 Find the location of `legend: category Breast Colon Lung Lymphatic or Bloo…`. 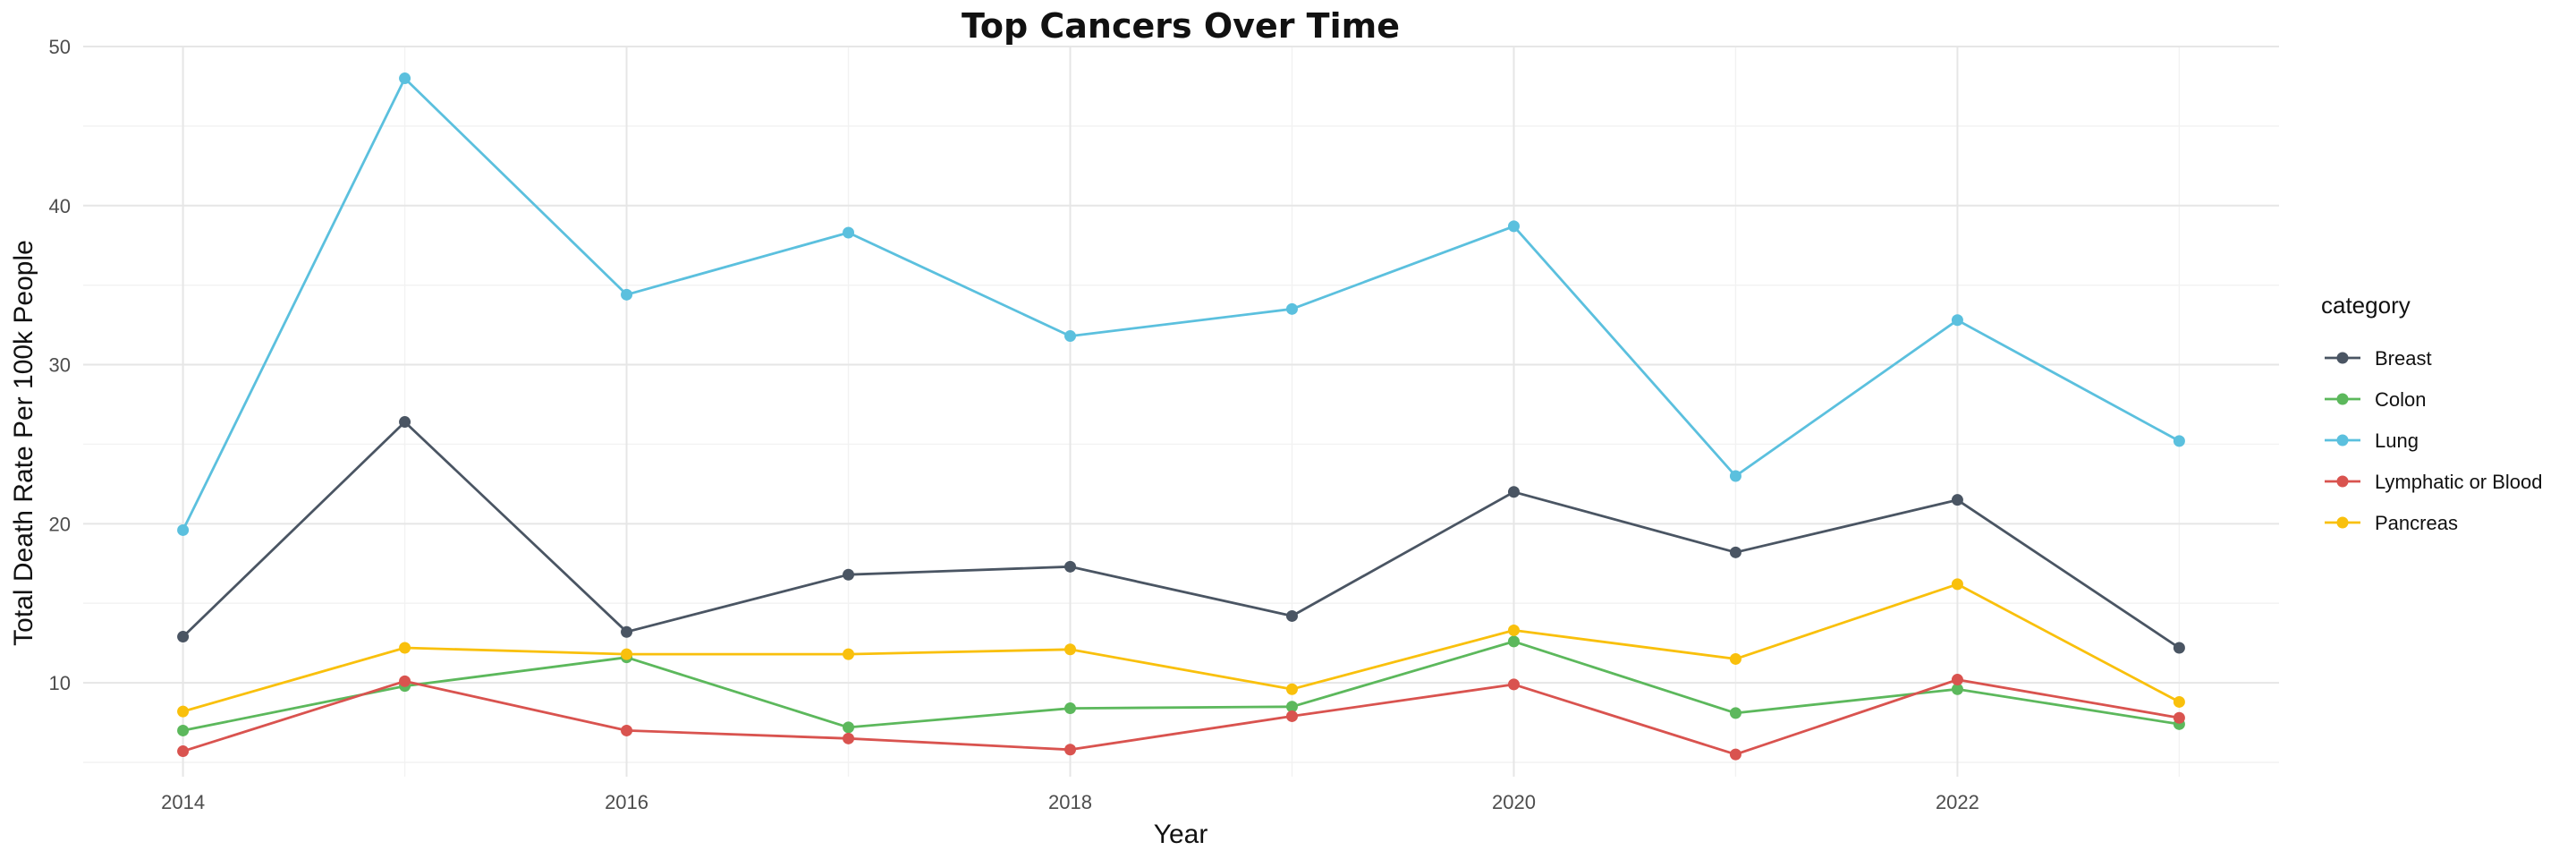

legend: category Breast Colon Lung Lymphatic or Bloo… is located at coordinates (2432, 413).